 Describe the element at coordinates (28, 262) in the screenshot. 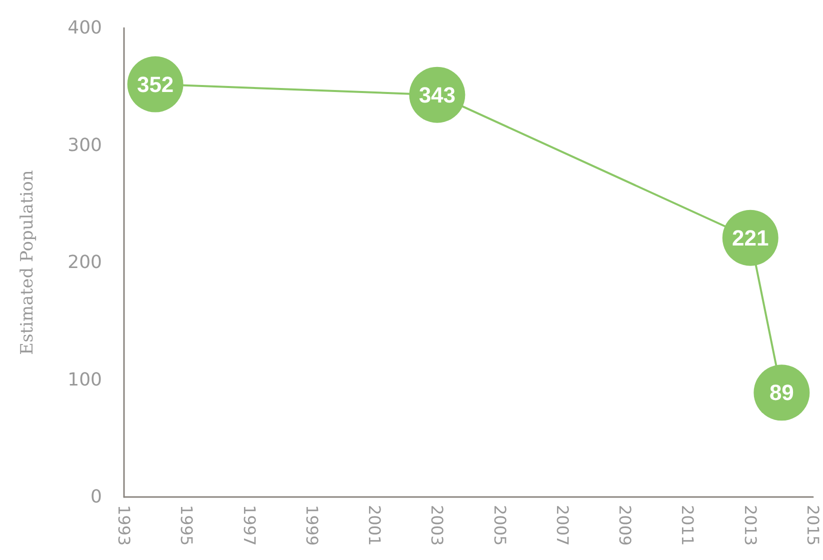

I see `y-axis-title: Estimated Population` at that location.